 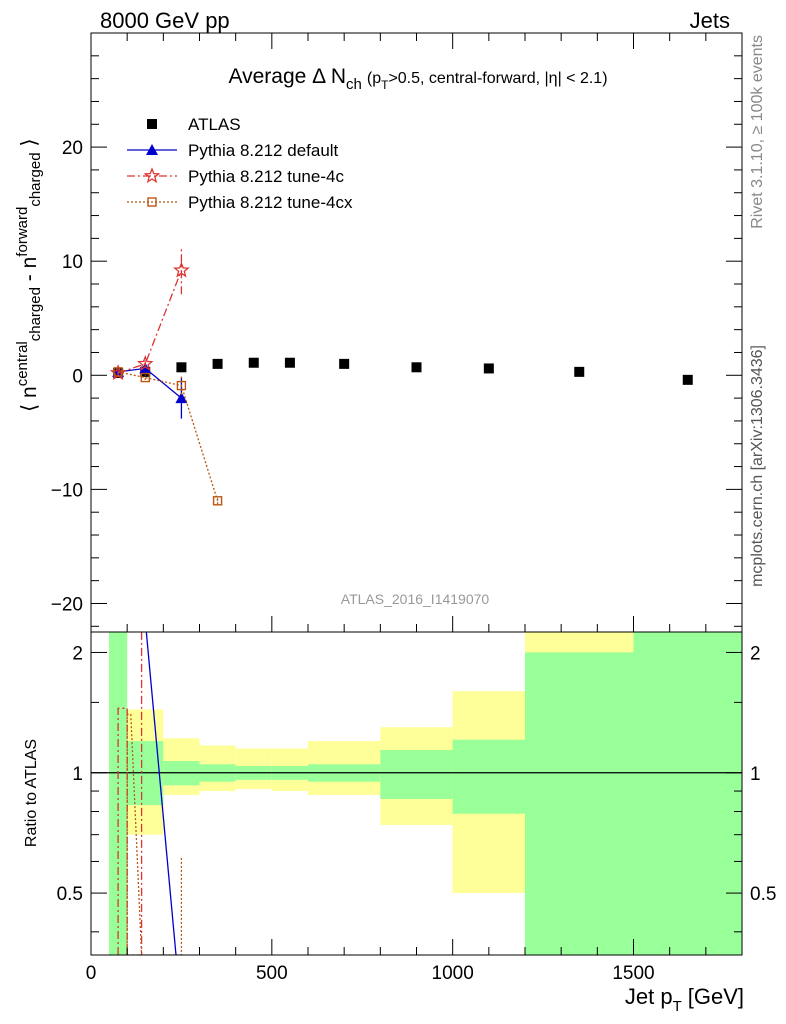 I want to click on legend-entry: Pythia 8.212 tune-4c, so click(x=235, y=176).